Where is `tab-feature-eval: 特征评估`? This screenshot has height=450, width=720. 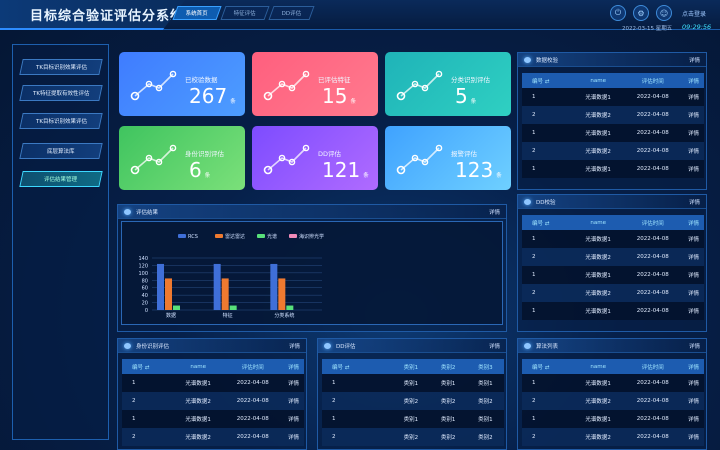
tab-feature-eval: 特征评估 is located at coordinates (245, 13).